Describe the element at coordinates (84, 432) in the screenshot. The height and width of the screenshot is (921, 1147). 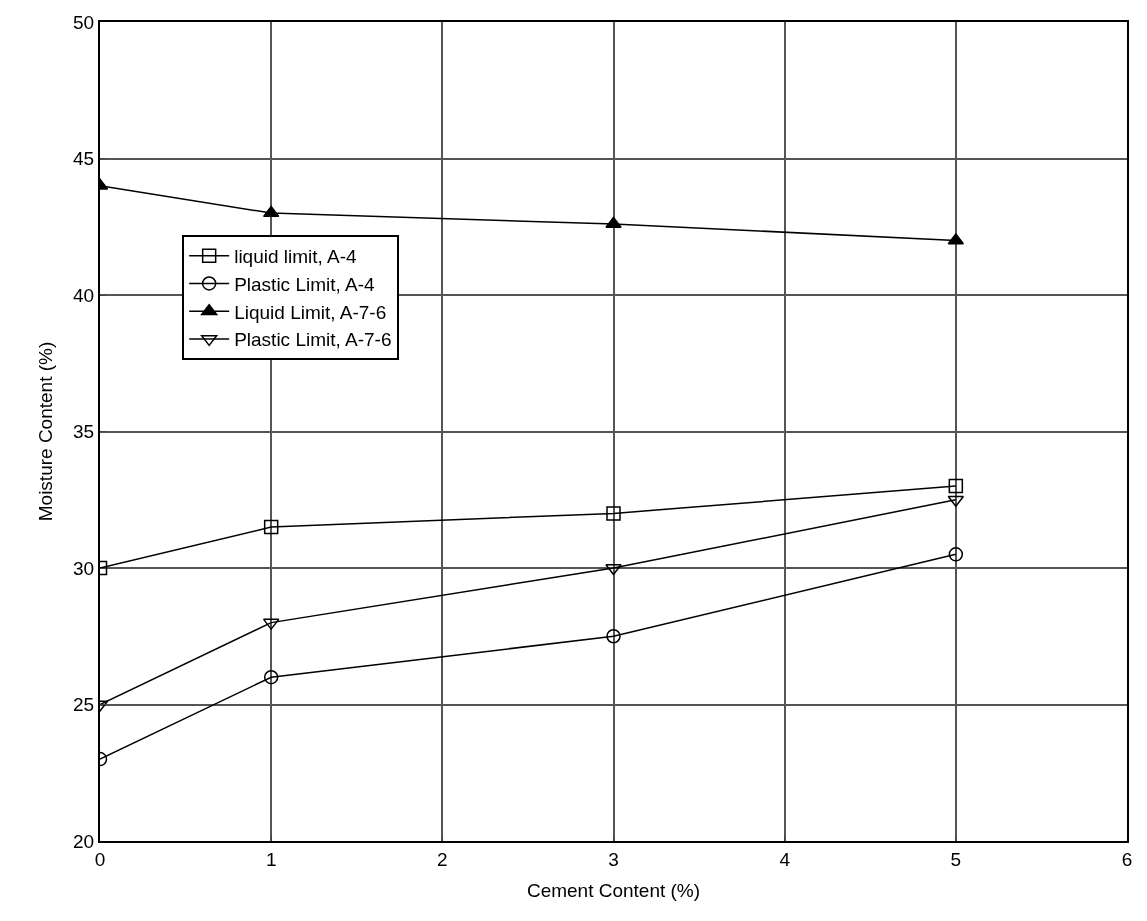
I see `y-tick-label: 35` at that location.